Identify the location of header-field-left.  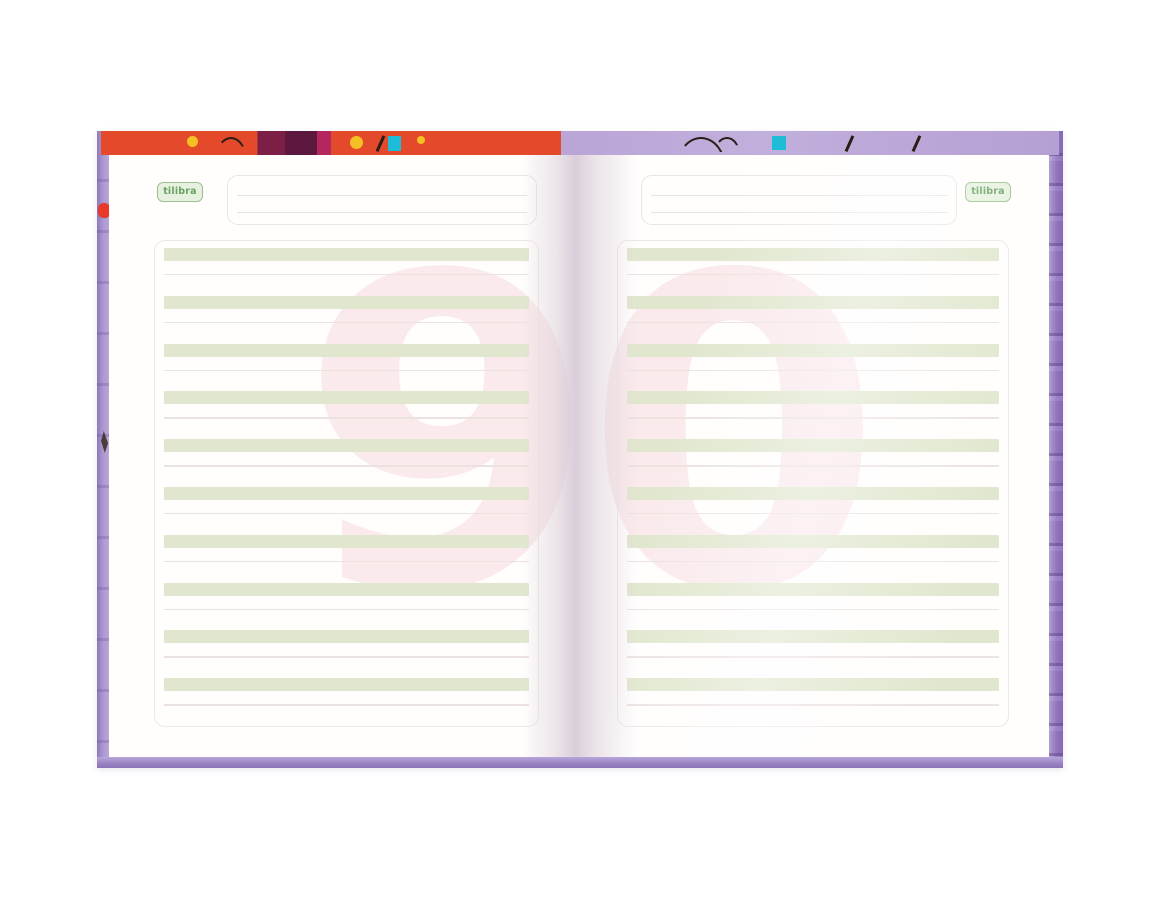
(382, 200).